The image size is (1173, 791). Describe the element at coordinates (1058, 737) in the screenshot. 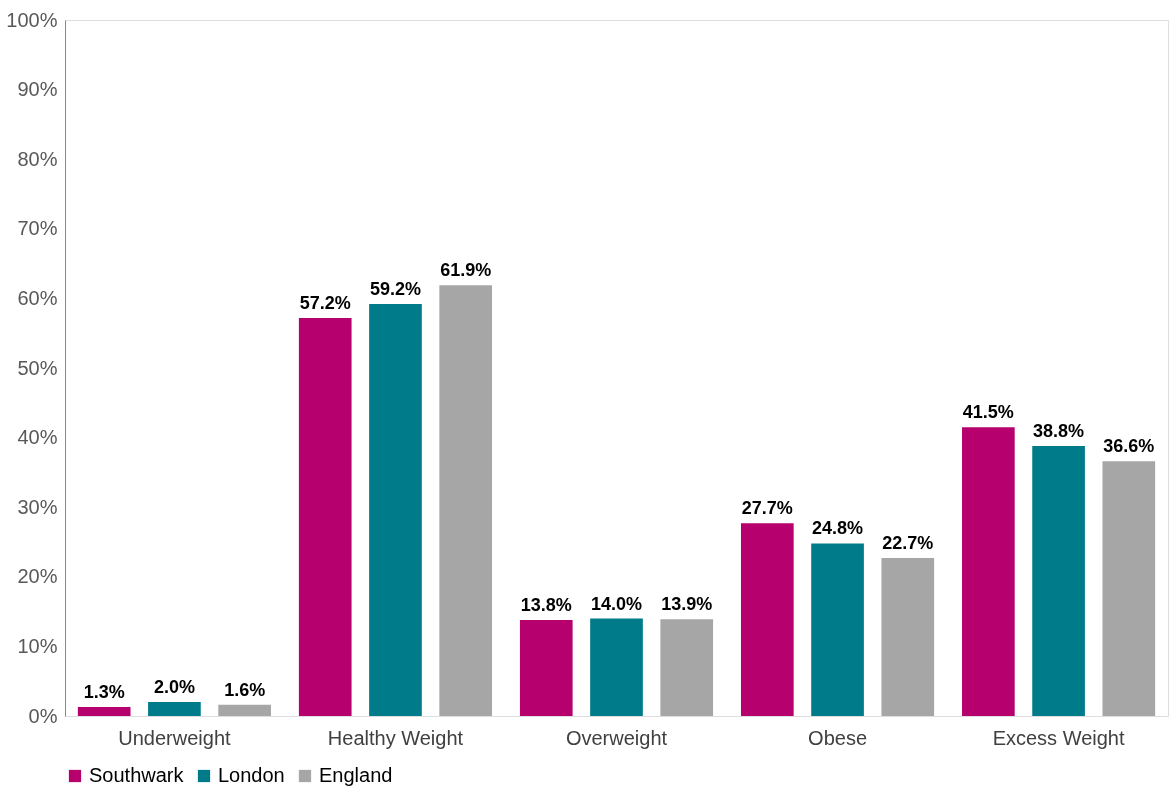

I see `x-tick-label: Excess Weight` at that location.